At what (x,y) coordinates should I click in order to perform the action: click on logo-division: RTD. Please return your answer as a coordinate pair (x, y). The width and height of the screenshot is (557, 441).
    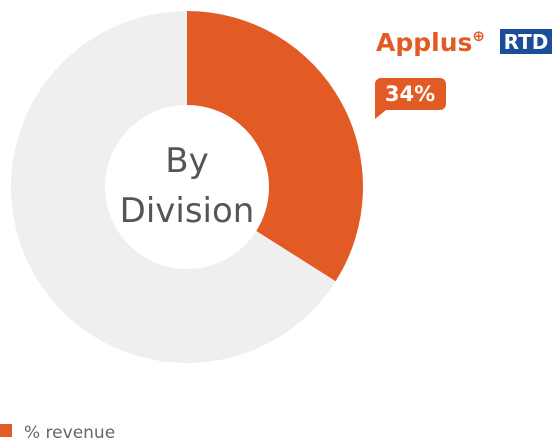
    Looking at the image, I should click on (526, 42).